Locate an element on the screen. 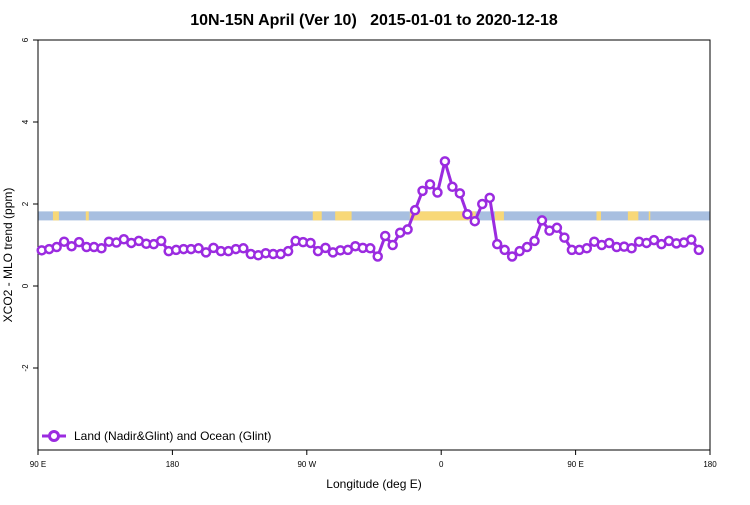 The height and width of the screenshot is (505, 750). x-tick-label: 0 is located at coordinates (441, 464).